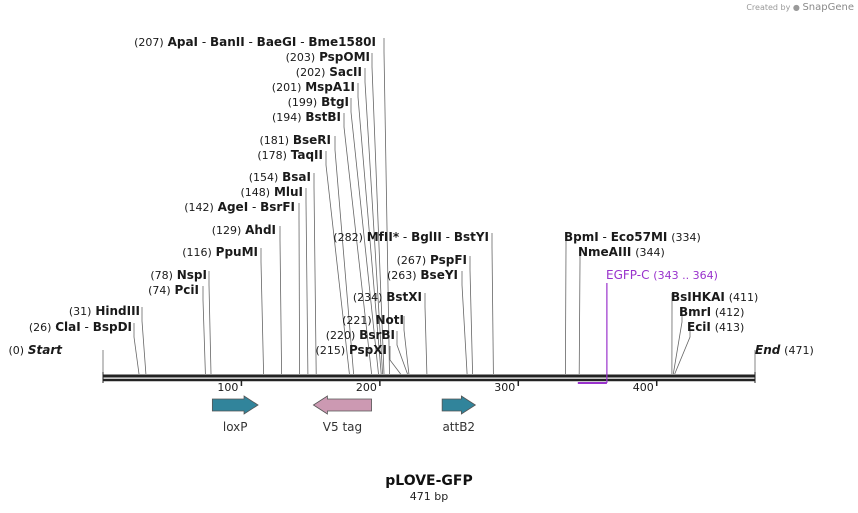 The height and width of the screenshot is (513, 858). Describe the element at coordinates (80, 327) in the screenshot. I see `site-clai: (26) ClaI - BspDI` at that location.